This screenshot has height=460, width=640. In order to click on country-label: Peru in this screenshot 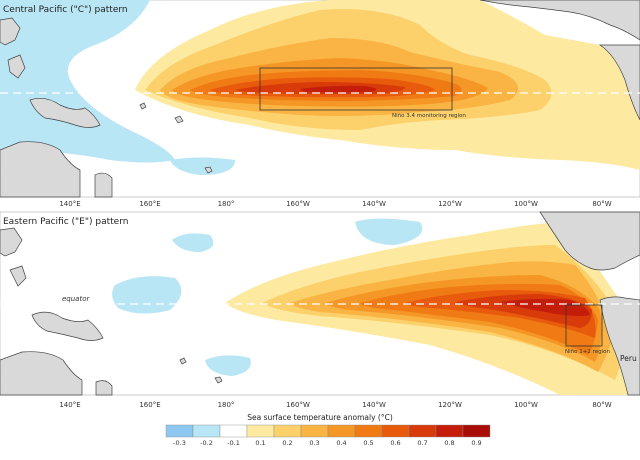, I will do `click(628, 358)`.